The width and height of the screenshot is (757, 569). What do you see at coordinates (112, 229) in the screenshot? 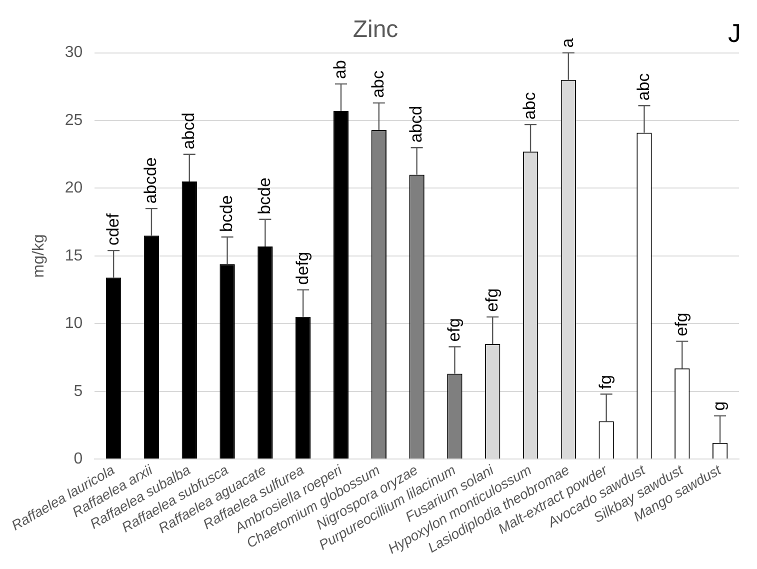
I see `annotation: cdef` at bounding box center [112, 229].